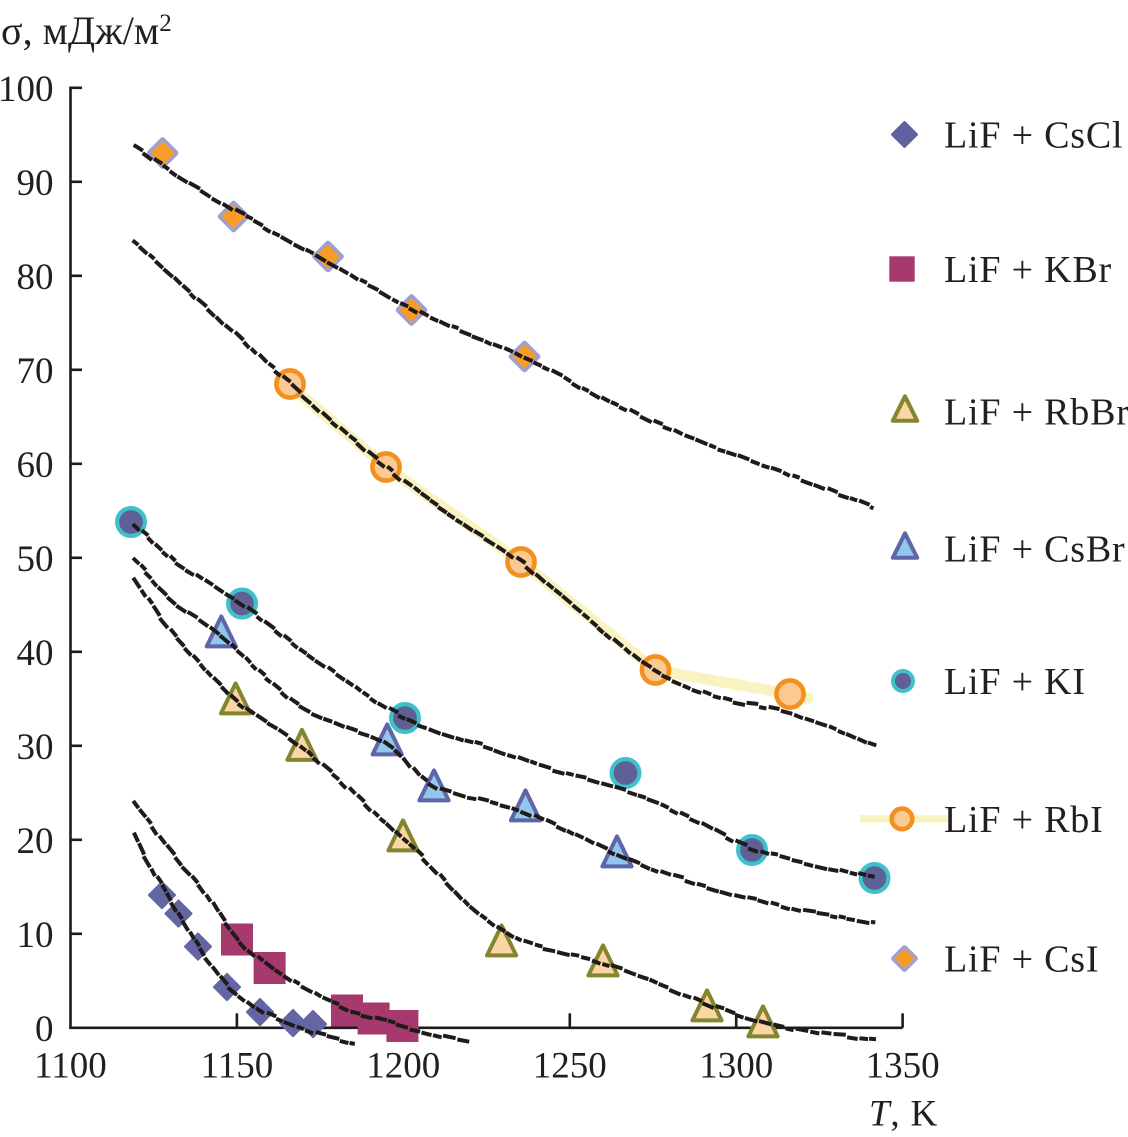 The image size is (1128, 1137). What do you see at coordinates (35, 747) in the screenshot?
I see `svg-text: 30` at bounding box center [35, 747].